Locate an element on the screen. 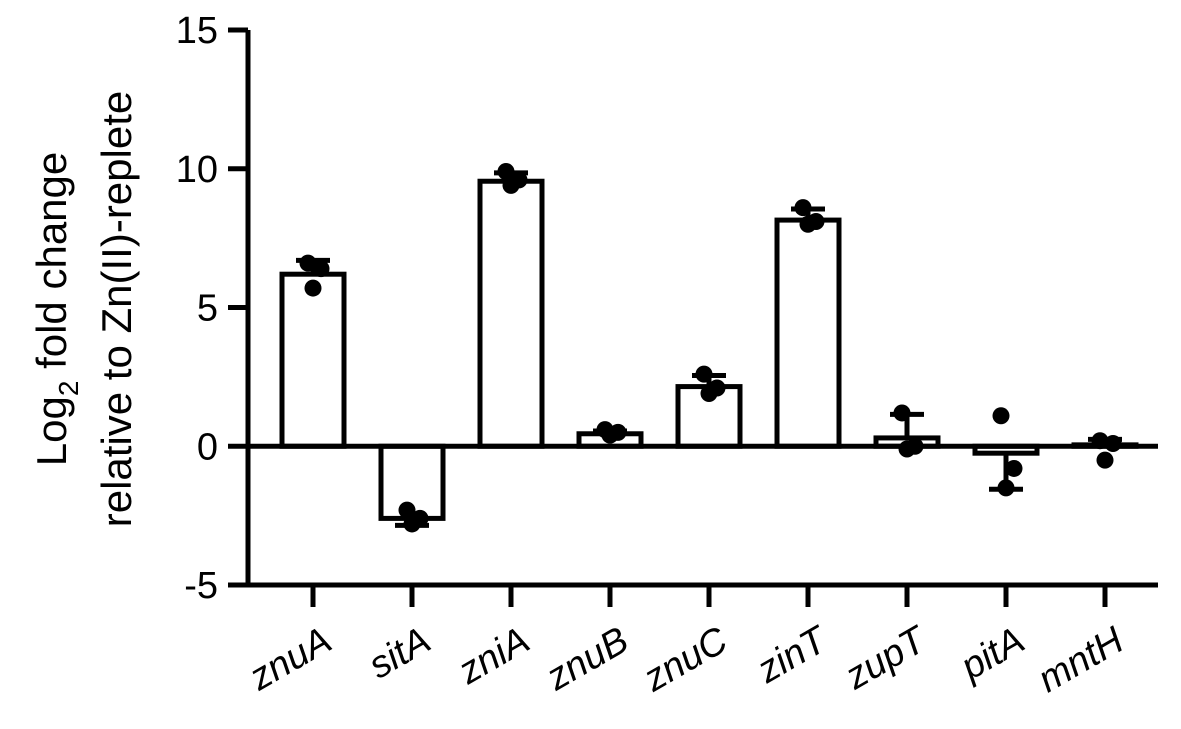 Image resolution: width=1181 pixels, height=729 pixels. y-axis-label-line-1: Log2 fold change is located at coordinates (56, 309).